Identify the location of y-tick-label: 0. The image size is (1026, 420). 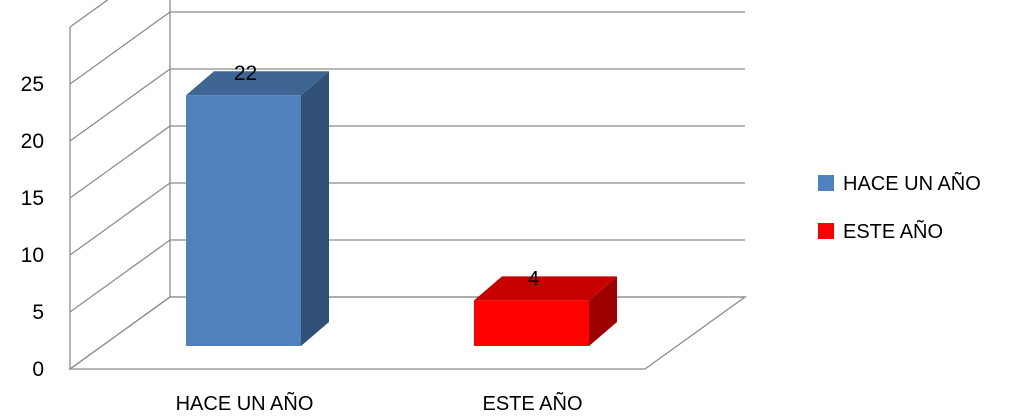
(38, 369).